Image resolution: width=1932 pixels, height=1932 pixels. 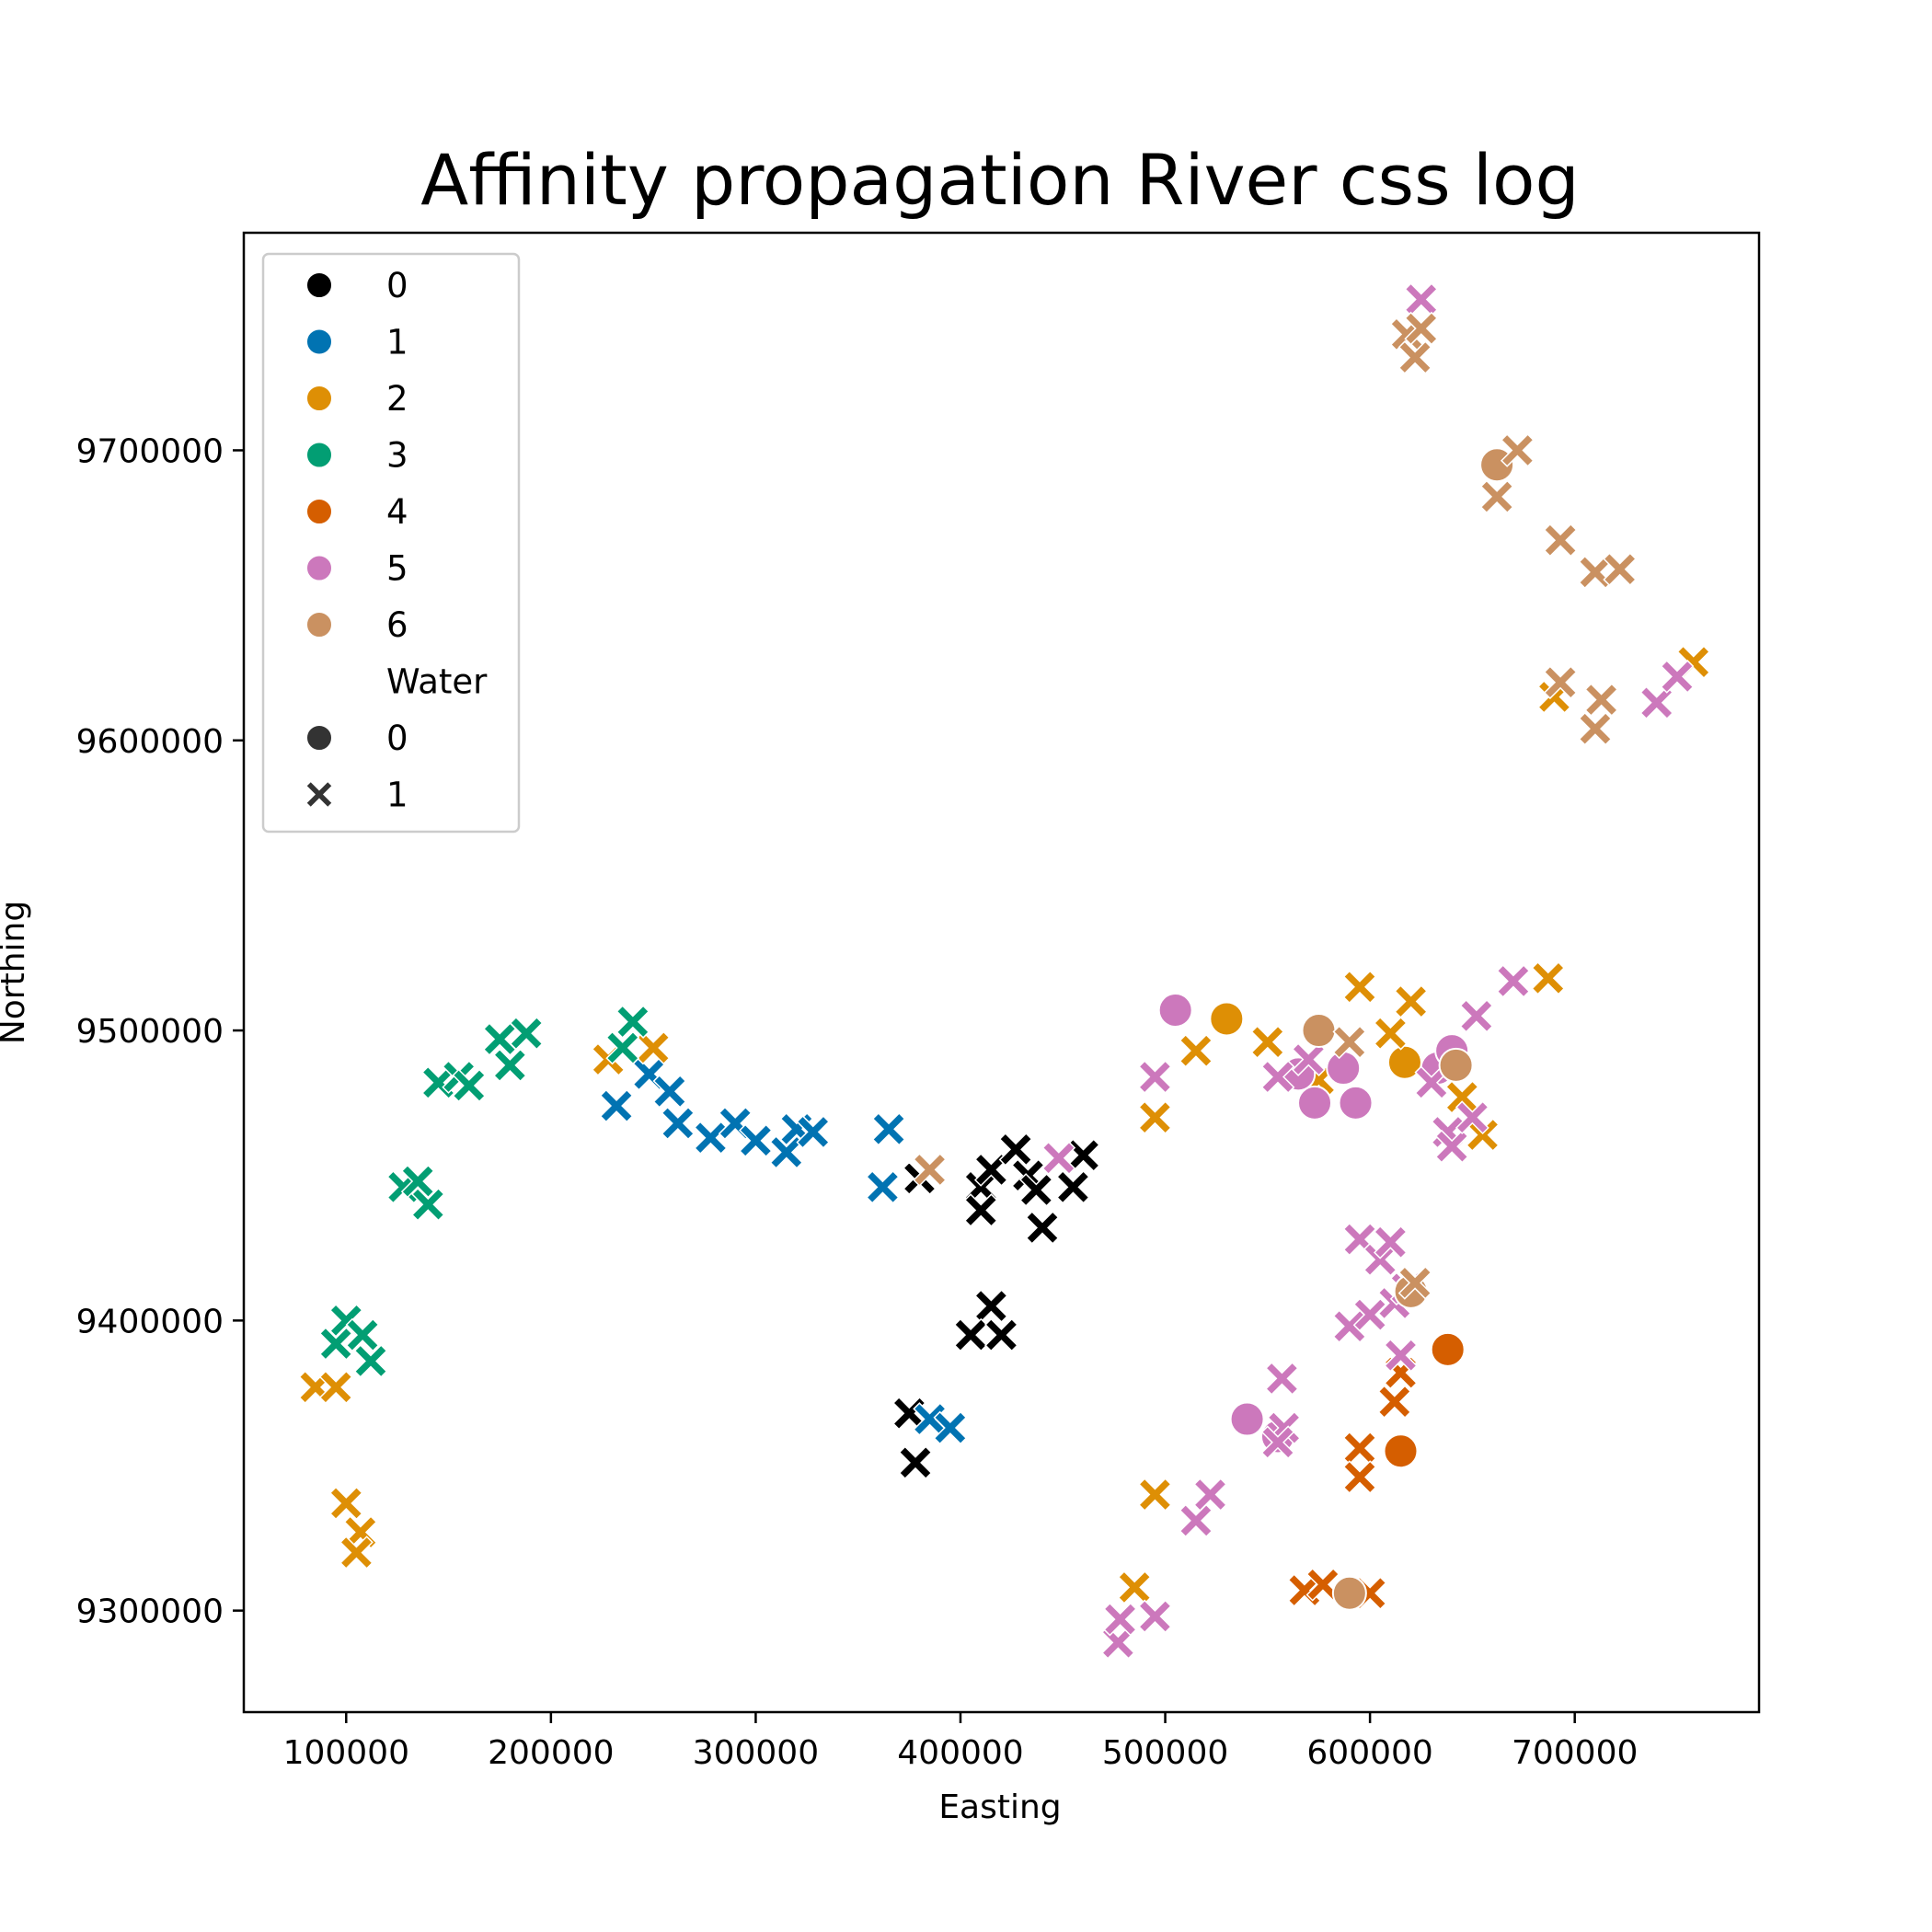 What do you see at coordinates (397, 285) in the screenshot?
I see `legend-label-cluster-0: 0` at bounding box center [397, 285].